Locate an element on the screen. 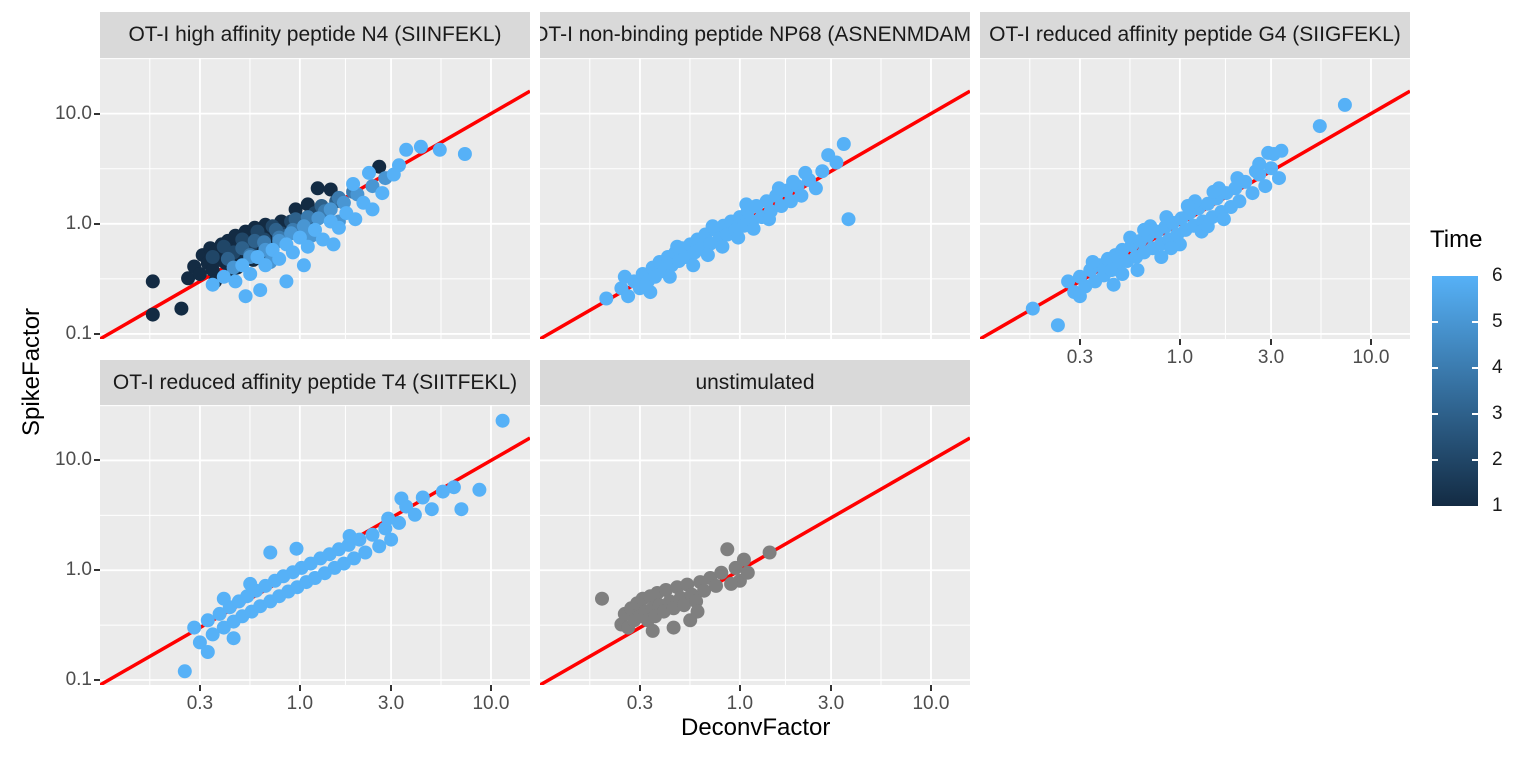 The width and height of the screenshot is (1536, 768). y-tick-label: 0.1 is located at coordinates (78, 679).